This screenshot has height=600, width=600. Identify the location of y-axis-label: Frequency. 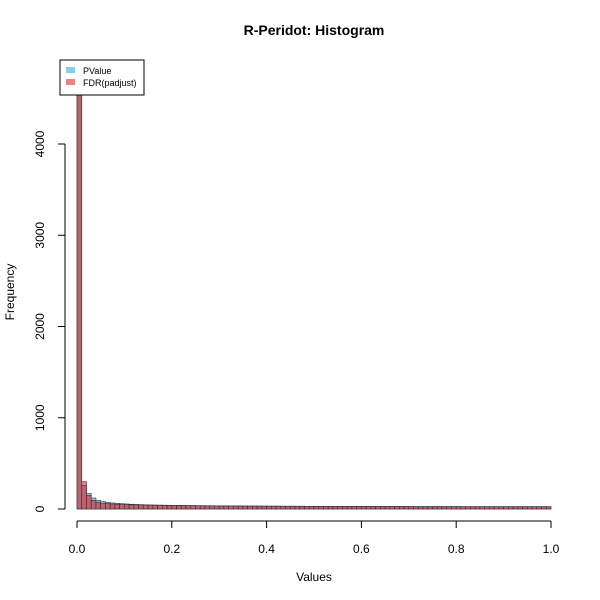
(10, 292).